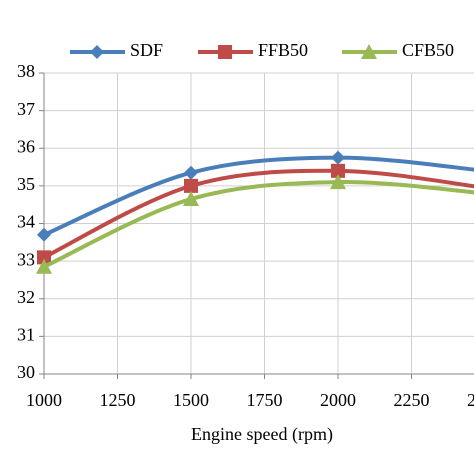  Describe the element at coordinates (191, 400) in the screenshot. I see `x-tick-label: 1500` at that location.